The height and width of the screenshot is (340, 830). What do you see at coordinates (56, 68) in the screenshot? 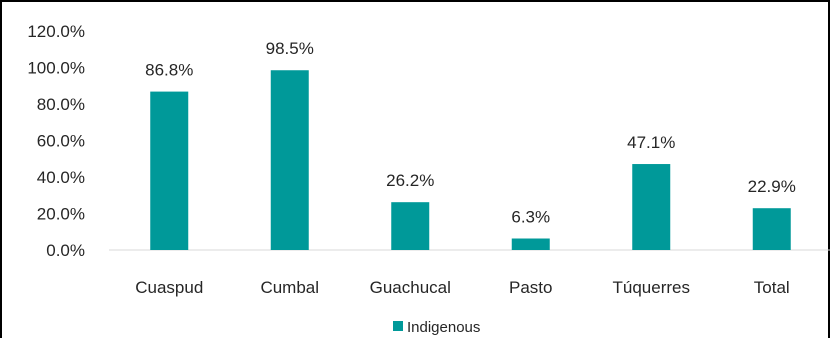
I see `y-tick-label: 100.0%` at bounding box center [56, 68].